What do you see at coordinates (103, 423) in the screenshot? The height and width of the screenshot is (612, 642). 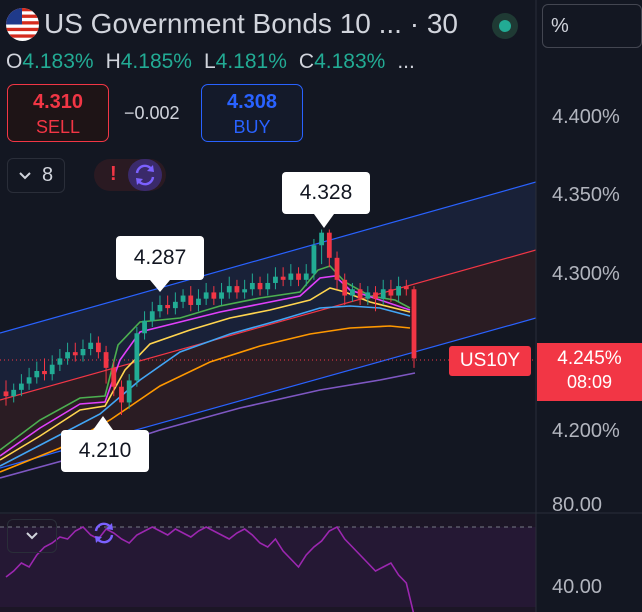 I see `callout-low-pointer` at bounding box center [103, 423].